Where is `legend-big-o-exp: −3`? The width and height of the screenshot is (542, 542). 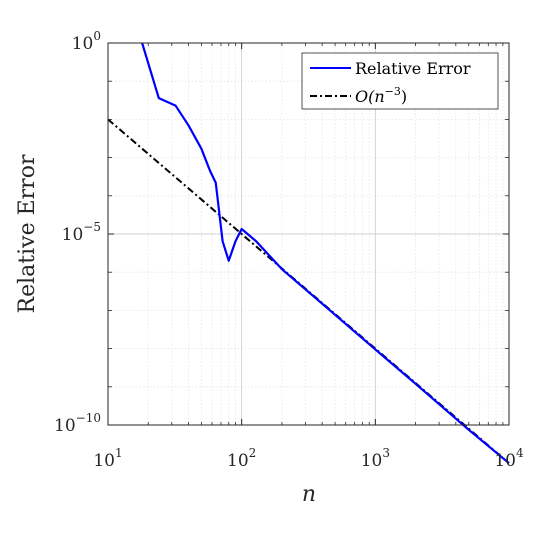
legend-big-o-exp: −3 is located at coordinates (393, 91).